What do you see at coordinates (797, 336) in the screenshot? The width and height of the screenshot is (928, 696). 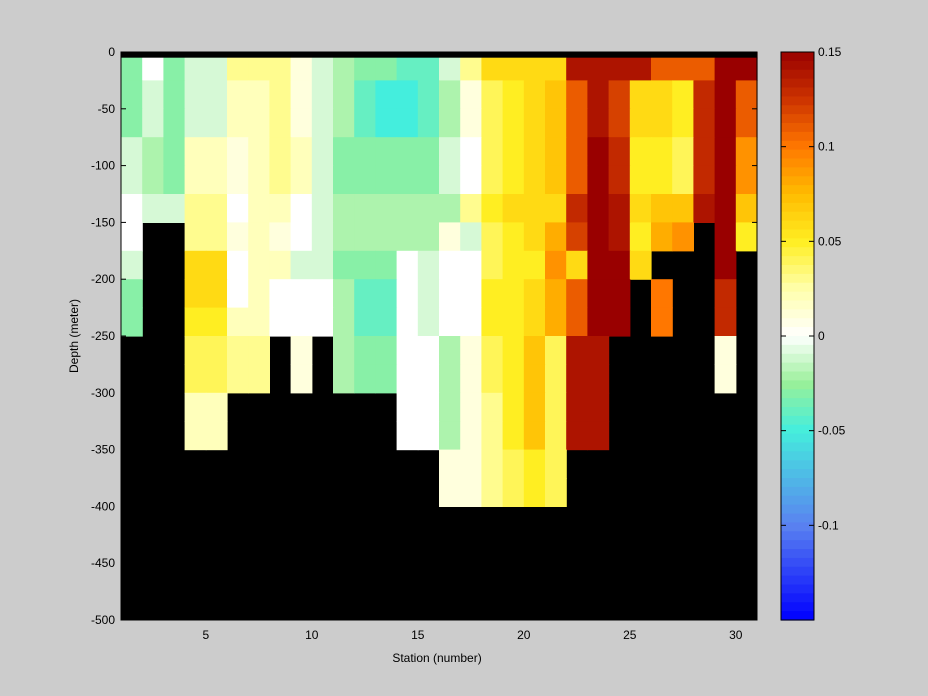 I see `colorbar-bands` at bounding box center [797, 336].